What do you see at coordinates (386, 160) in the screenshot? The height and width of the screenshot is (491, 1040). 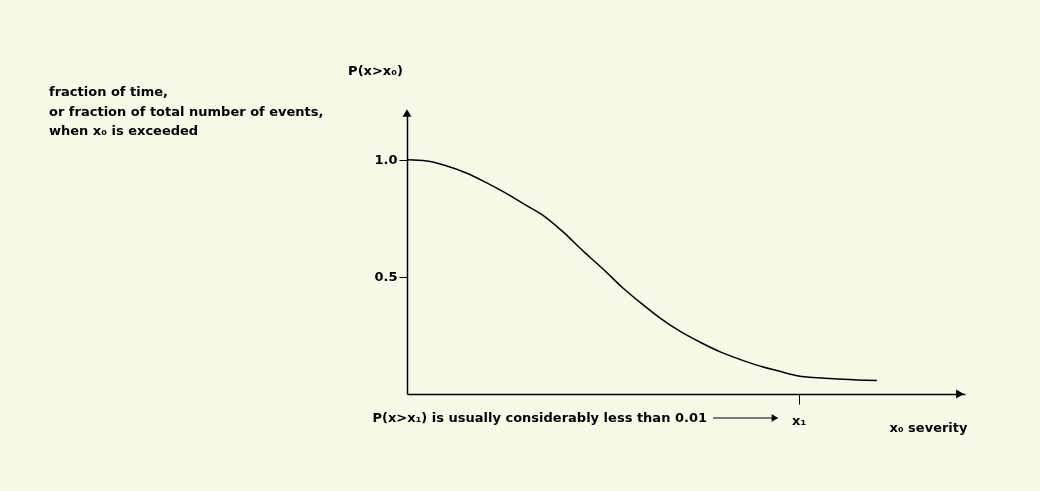 I see `y-tick-label: 1.0` at bounding box center [386, 160].